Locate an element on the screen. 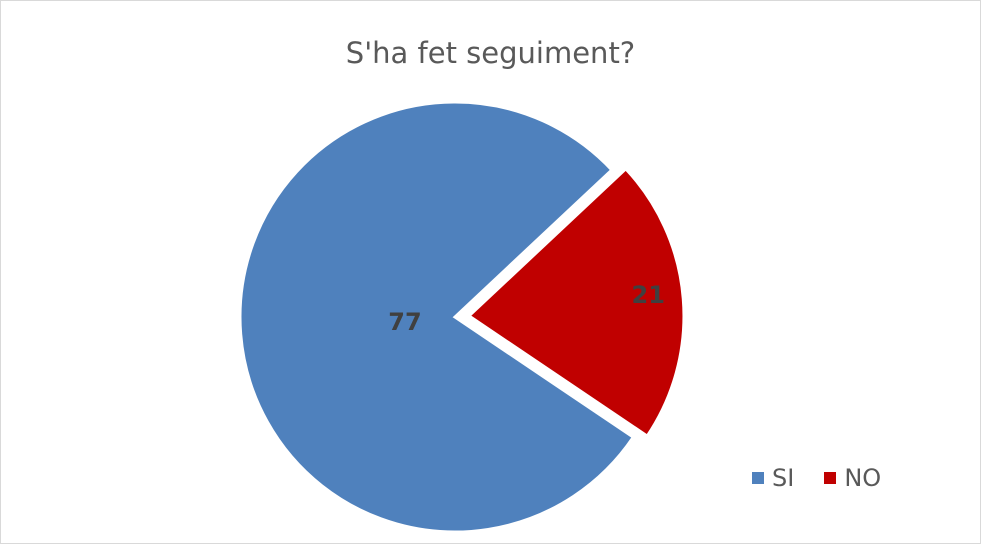  pie-slice-no is located at coordinates (576, 302).